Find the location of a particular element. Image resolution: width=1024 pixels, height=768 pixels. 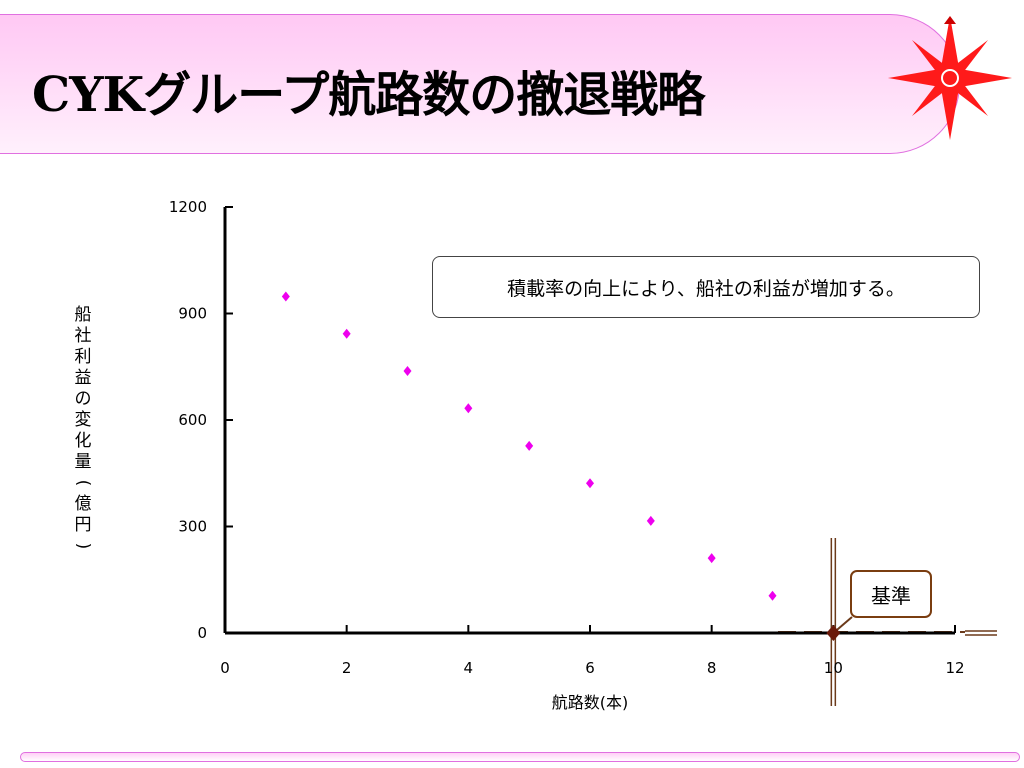

reference-callout: 基準 is located at coordinates (891, 594).